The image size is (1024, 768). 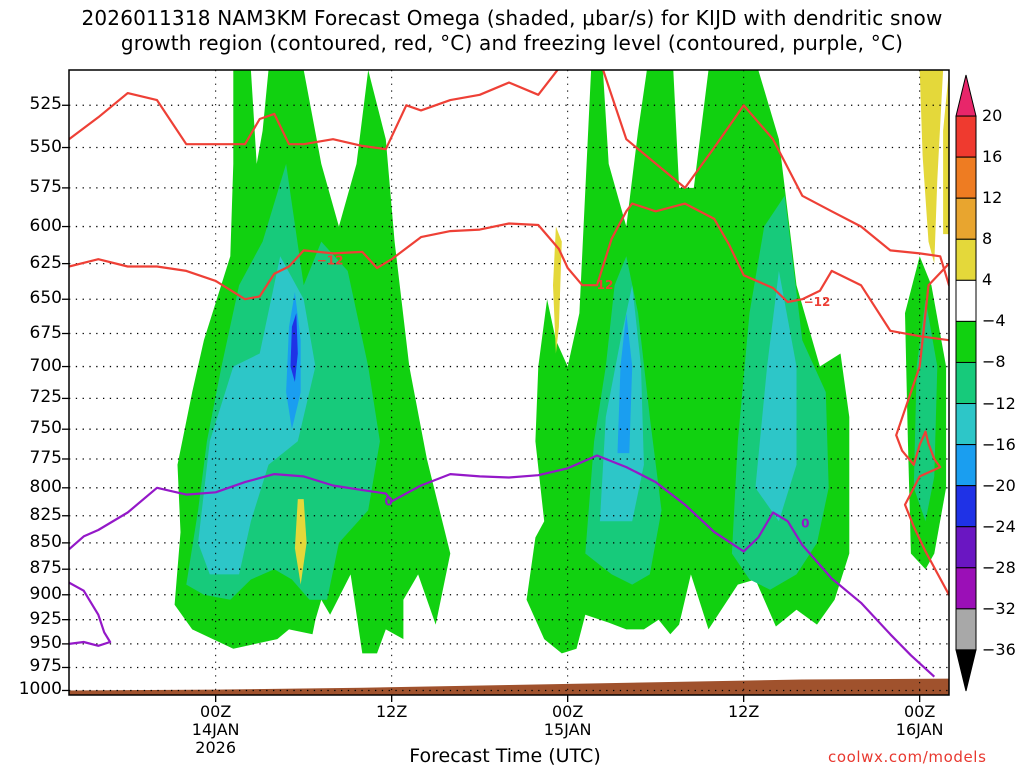 I want to click on colorbar-label: −20, so click(x=999, y=485).